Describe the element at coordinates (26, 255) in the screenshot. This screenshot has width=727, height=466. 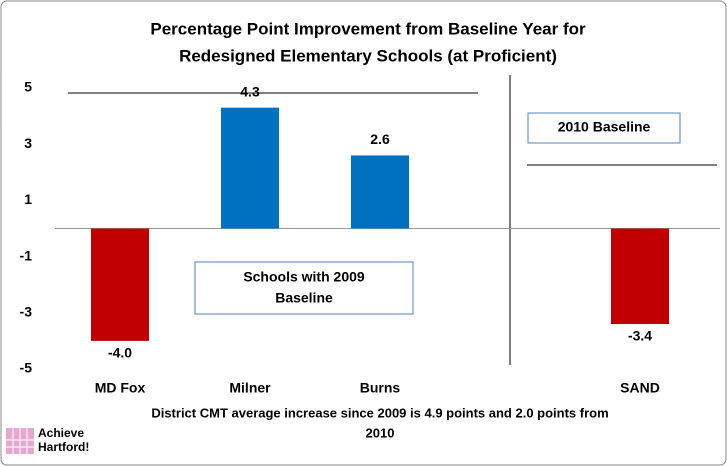
I see `y-tick-label: -1` at that location.